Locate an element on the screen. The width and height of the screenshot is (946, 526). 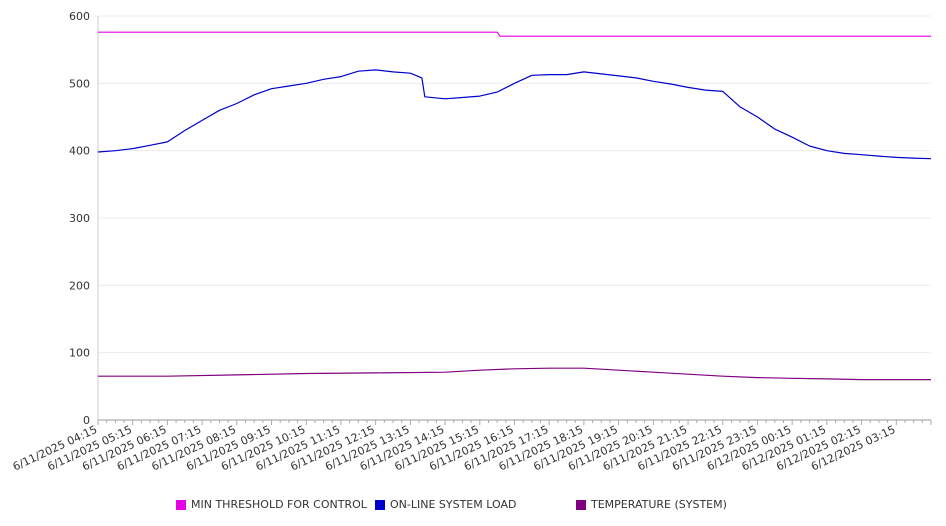
y-tick-label: 100 is located at coordinates (79, 353).